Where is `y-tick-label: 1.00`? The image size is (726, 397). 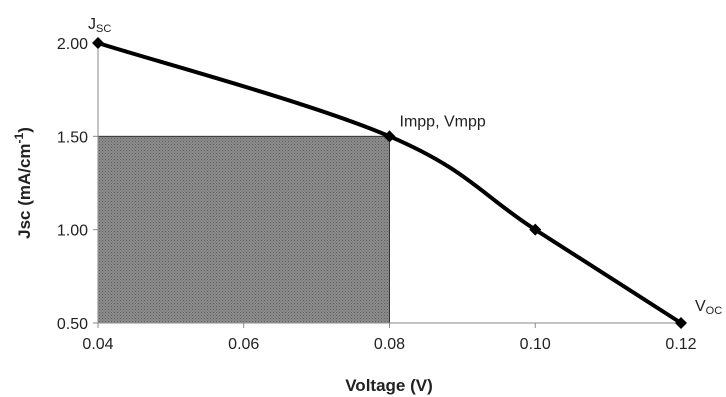
y-tick-label: 1.00 is located at coordinates (72, 231).